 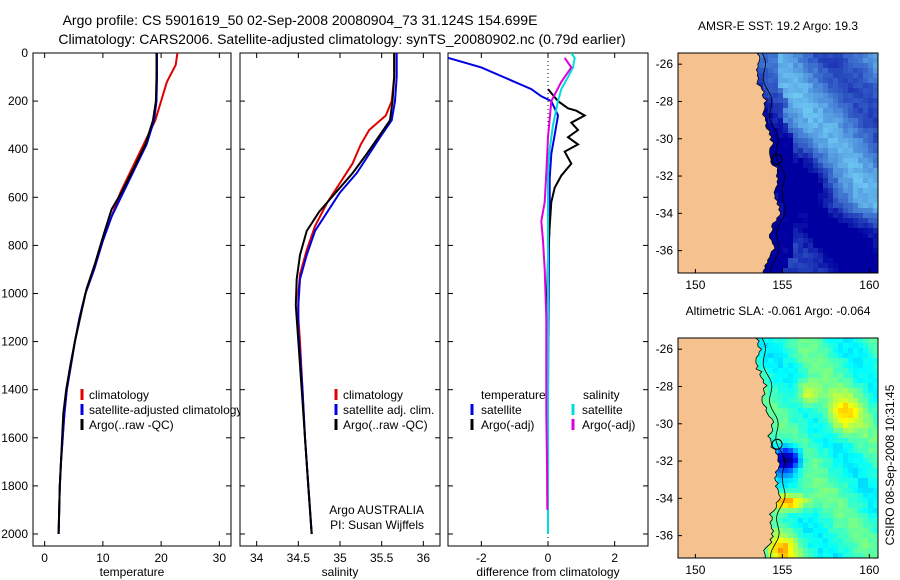 I want to click on y-tick-label: 800, so click(x=18, y=245).